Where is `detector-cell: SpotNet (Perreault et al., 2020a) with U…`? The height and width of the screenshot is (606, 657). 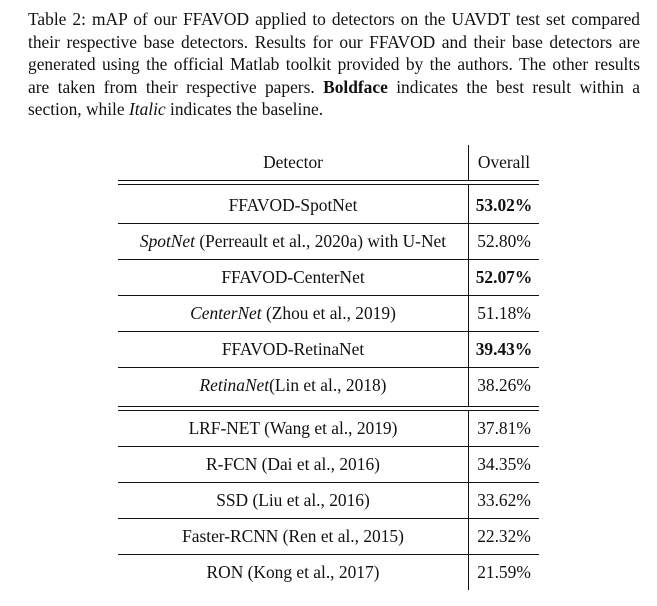 detector-cell: SpotNet (Perreault et al., 2020a) with U… is located at coordinates (293, 241).